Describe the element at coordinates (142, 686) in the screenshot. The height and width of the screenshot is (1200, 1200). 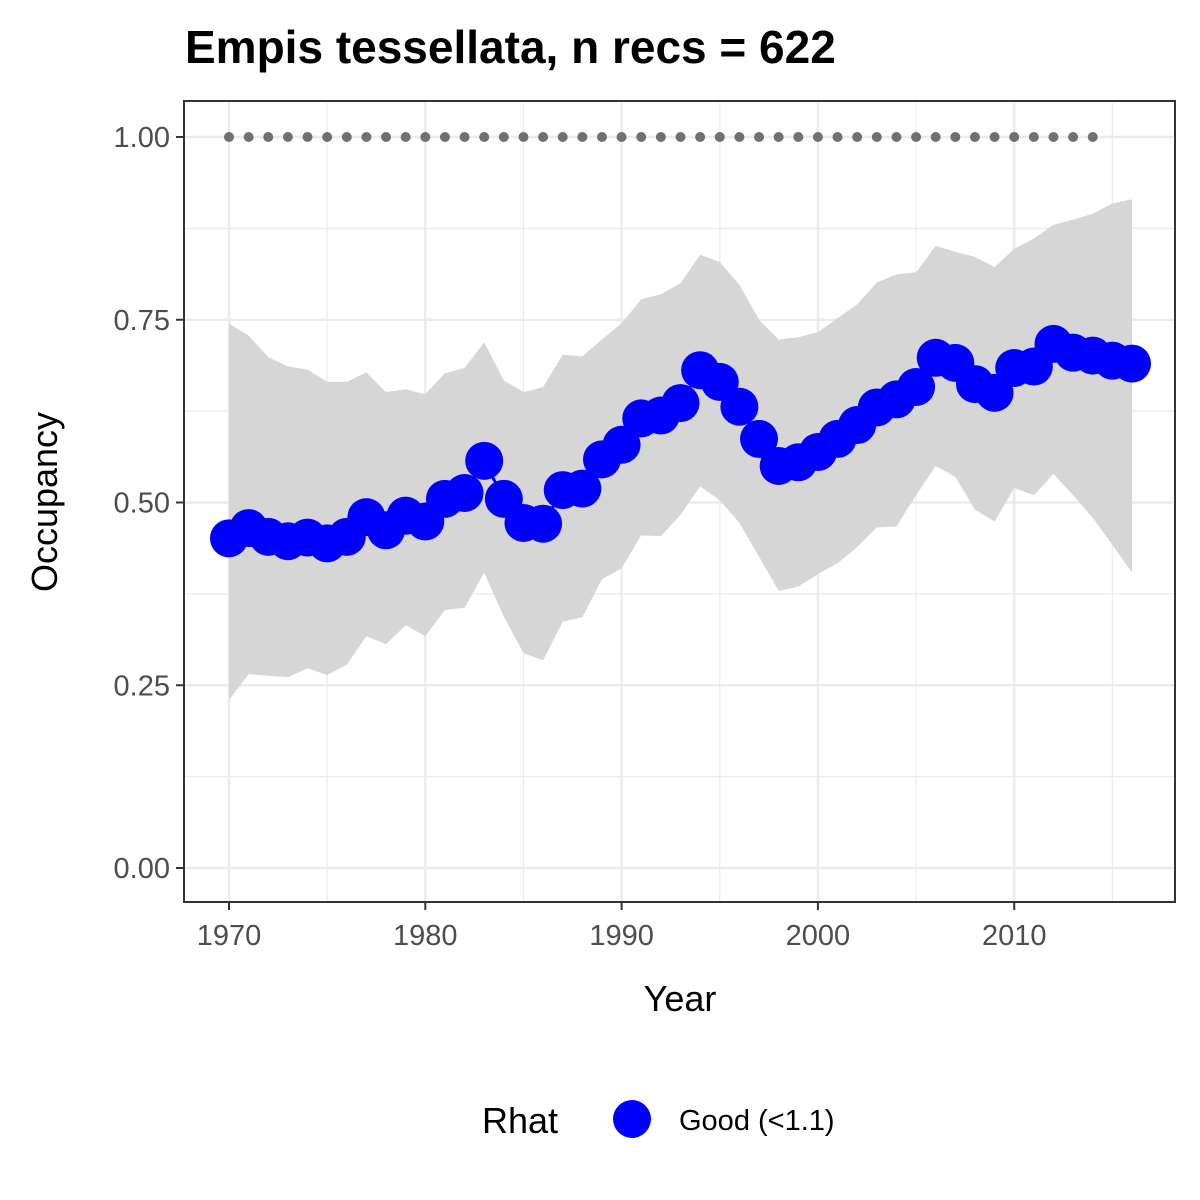
I see `y-tick-label: 0.25` at that location.